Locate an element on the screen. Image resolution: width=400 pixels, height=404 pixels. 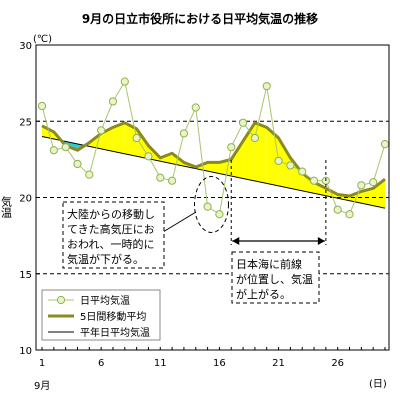
y-axis-label: 気温 is located at coordinates (6, 206).